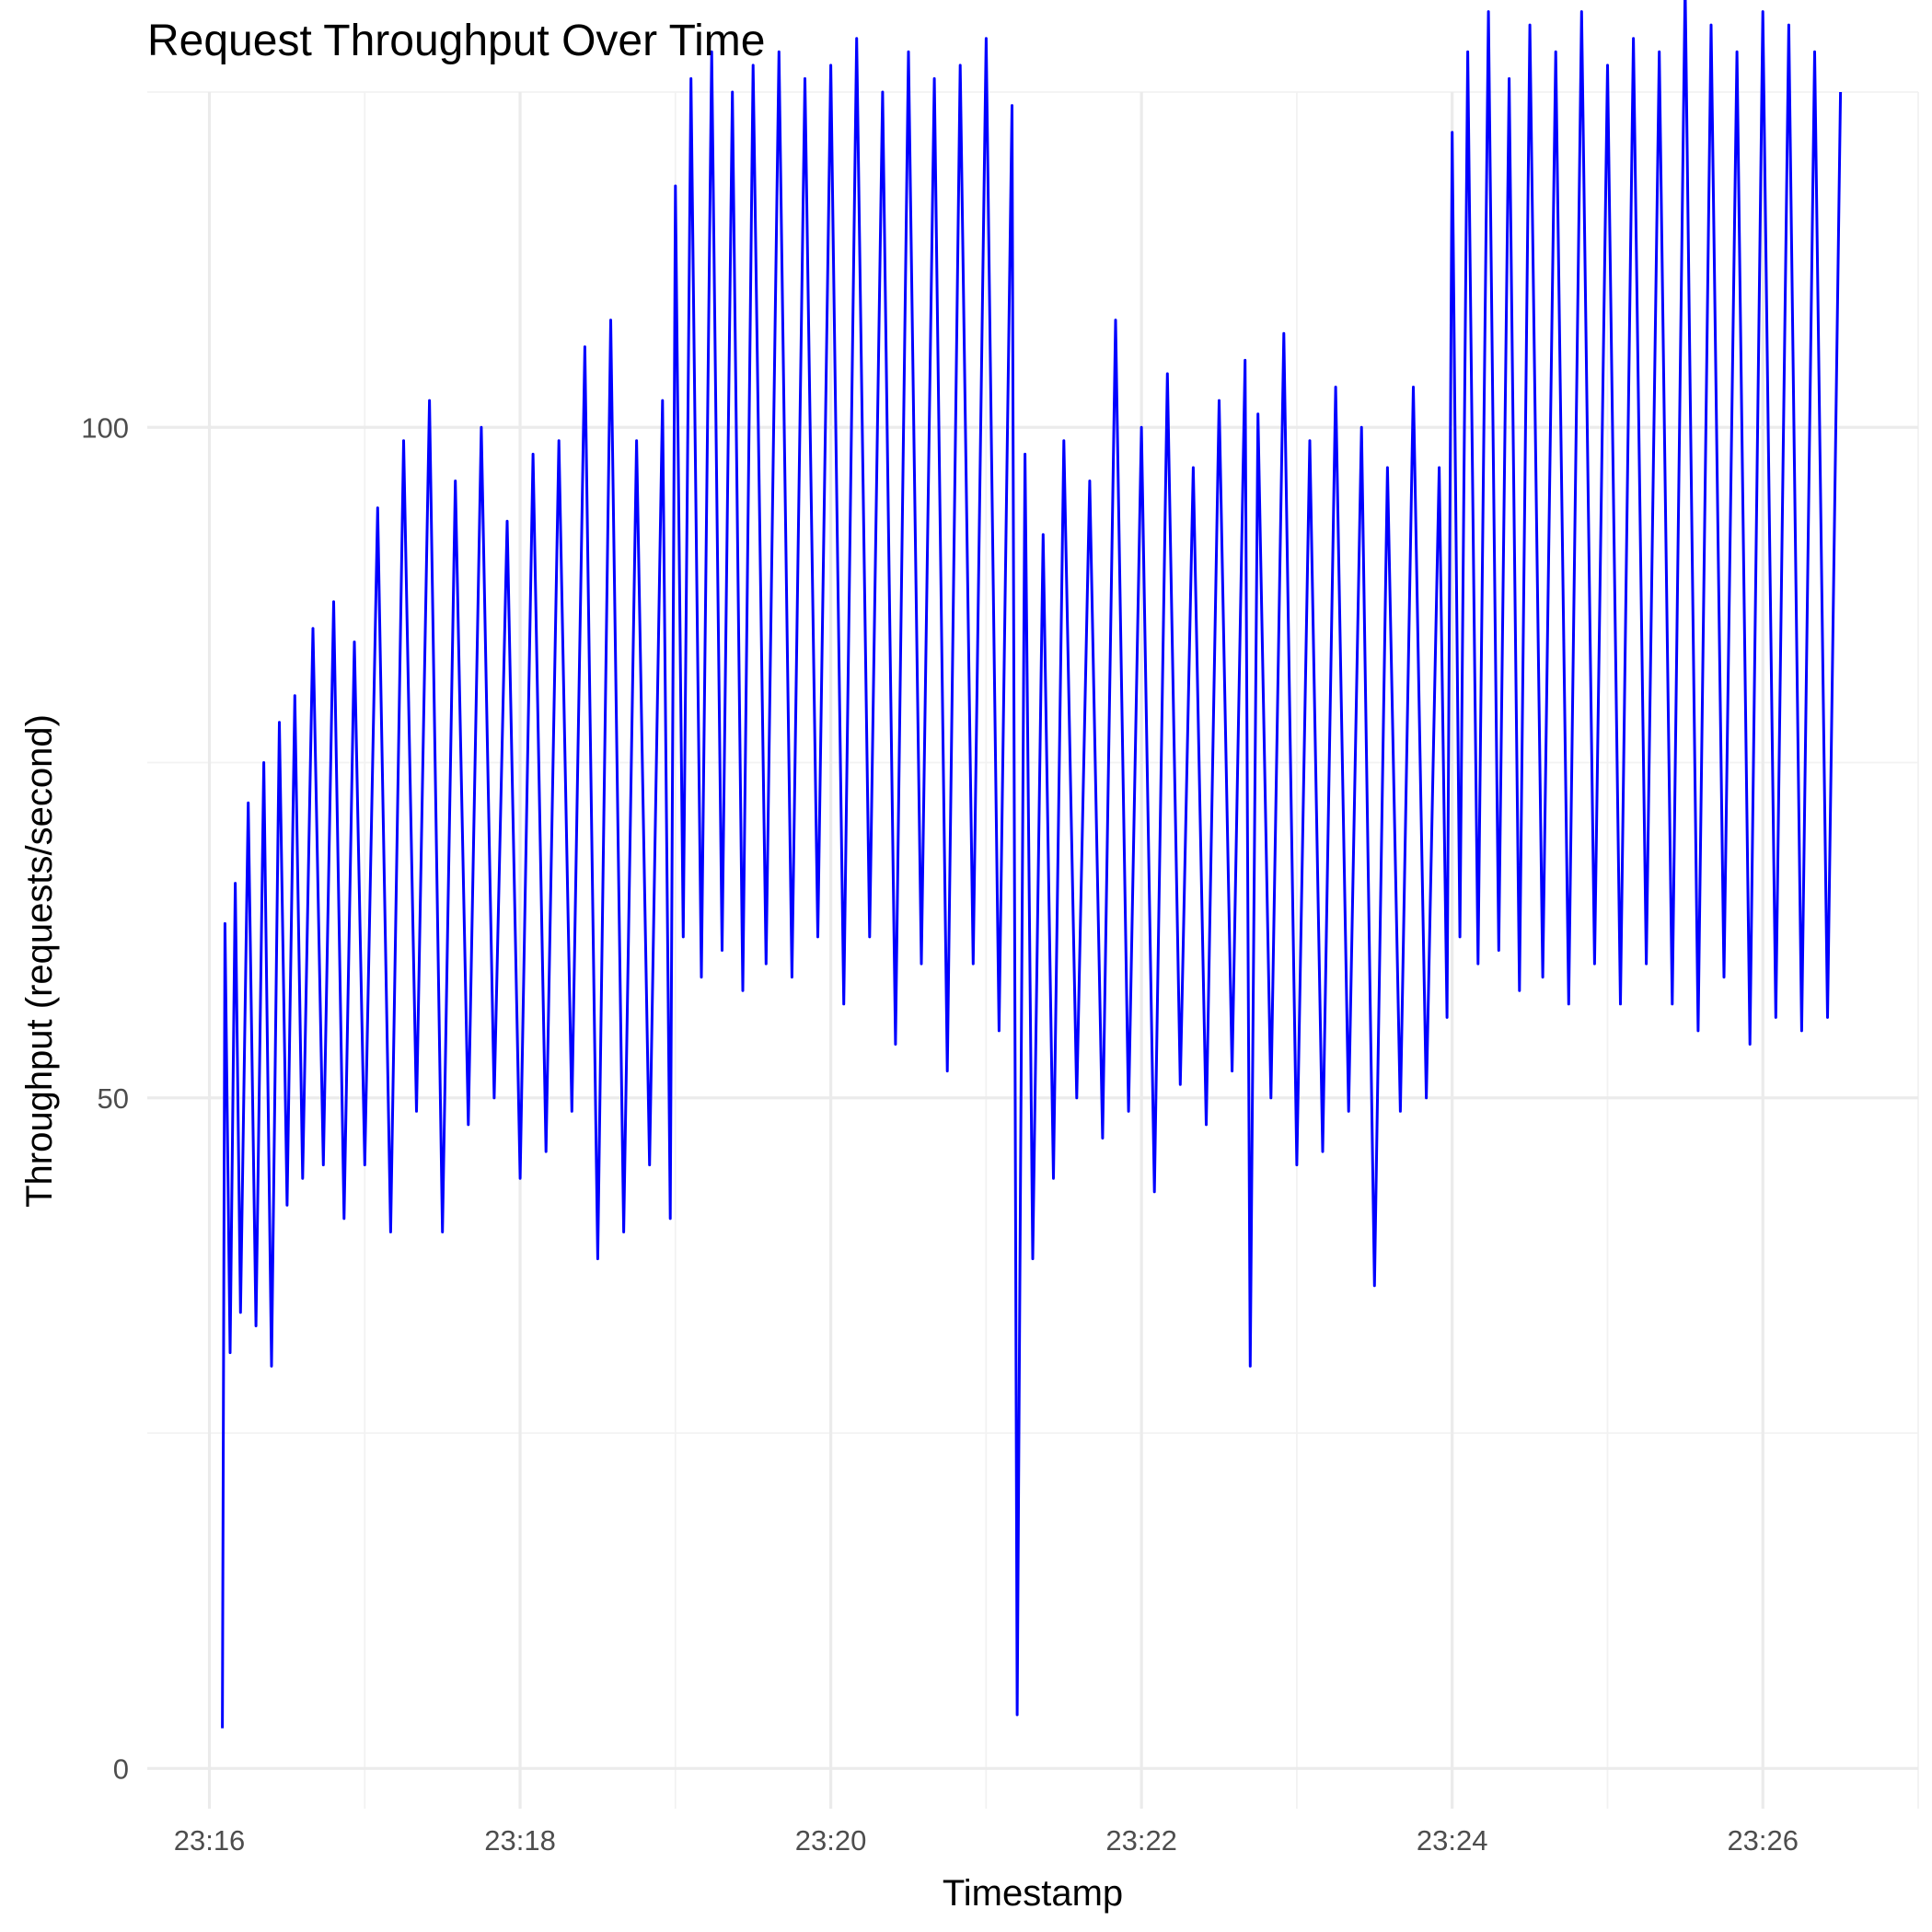  What do you see at coordinates (1033, 1894) in the screenshot?
I see `x-axis-title: Timestamp` at bounding box center [1033, 1894].